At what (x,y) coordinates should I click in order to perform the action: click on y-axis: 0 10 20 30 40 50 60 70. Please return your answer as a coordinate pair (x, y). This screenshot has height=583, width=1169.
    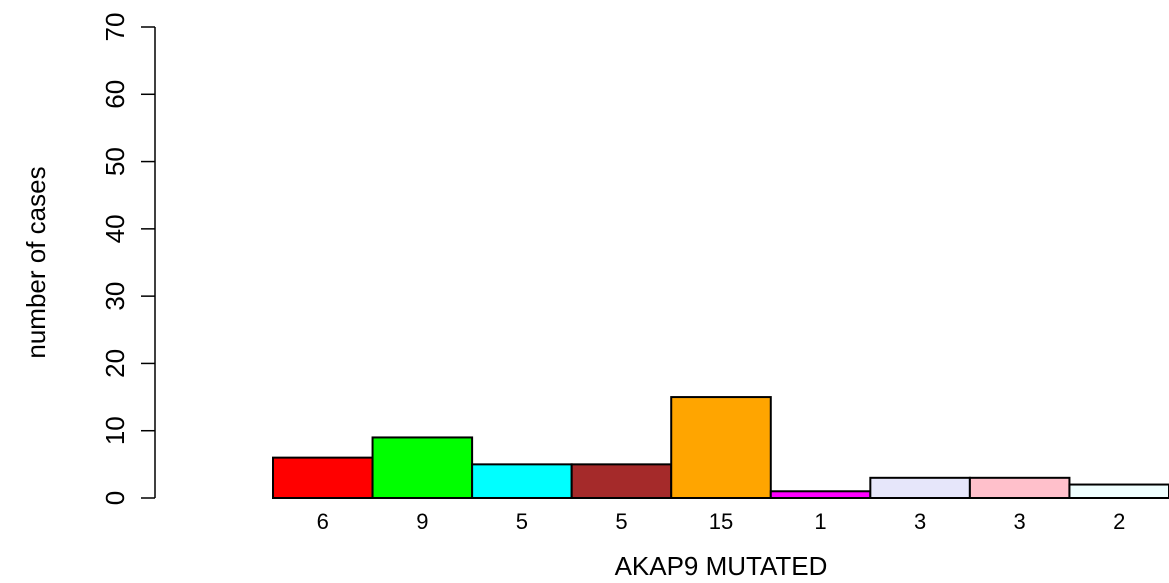
    Looking at the image, I should click on (128, 259).